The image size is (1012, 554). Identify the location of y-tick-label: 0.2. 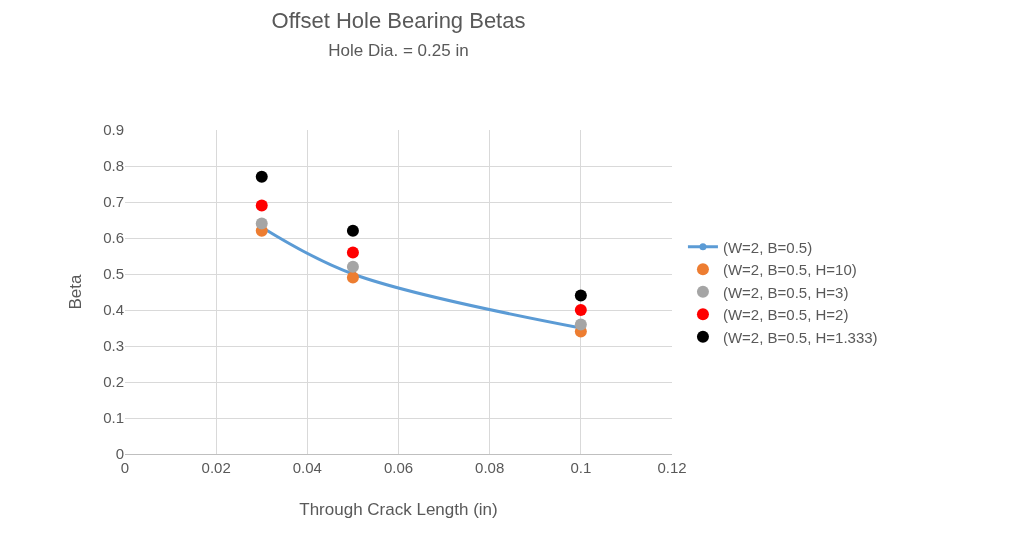
(113, 382).